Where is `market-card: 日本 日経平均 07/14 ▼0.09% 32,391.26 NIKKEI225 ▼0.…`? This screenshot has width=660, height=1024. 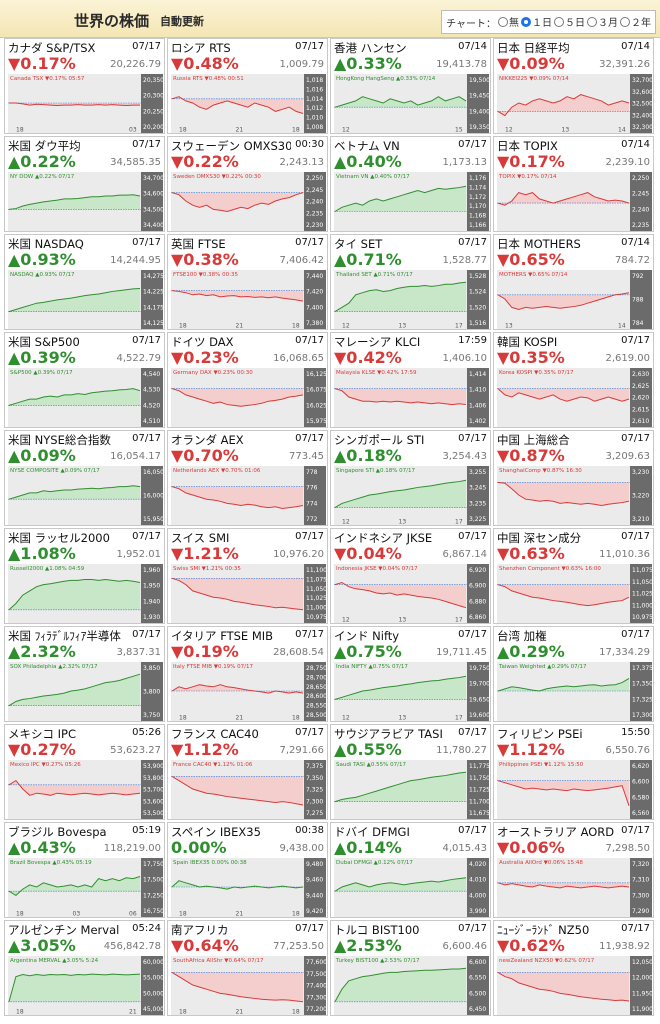 market-card: 日本 日経平均 07/14 ▼0.09% 32,391.26 NIKKEI225 ▼0.… is located at coordinates (573, 86).